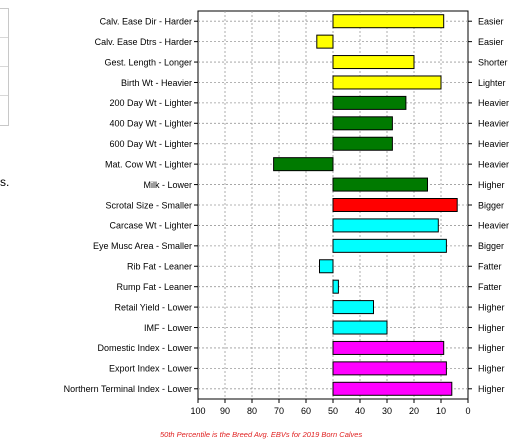 Image resolution: width=521 pixels, height=445 pixels. Describe the element at coordinates (168, 328) in the screenshot. I see `category-label: IMF - Lower` at that location.